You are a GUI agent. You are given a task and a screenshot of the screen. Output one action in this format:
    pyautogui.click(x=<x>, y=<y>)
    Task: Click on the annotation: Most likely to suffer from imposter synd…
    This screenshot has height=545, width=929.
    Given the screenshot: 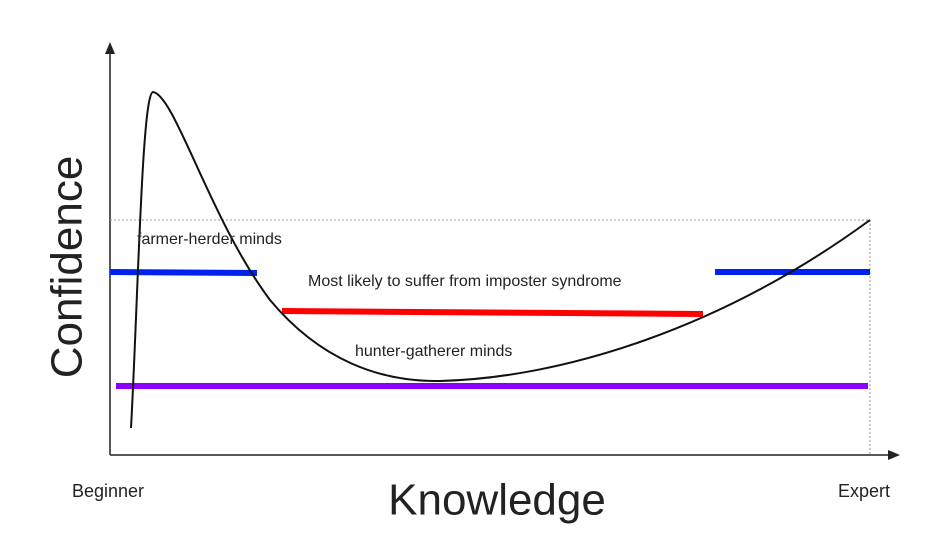 What is the action you would take?
    pyautogui.click(x=465, y=281)
    